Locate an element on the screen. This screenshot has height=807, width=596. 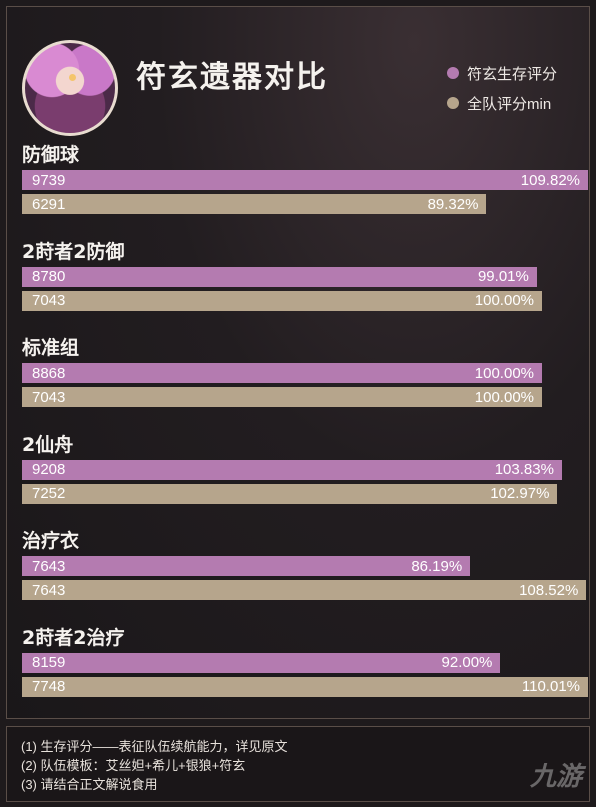
note-3: (3) 请结合正文解说食用 is located at coordinates (89, 784).